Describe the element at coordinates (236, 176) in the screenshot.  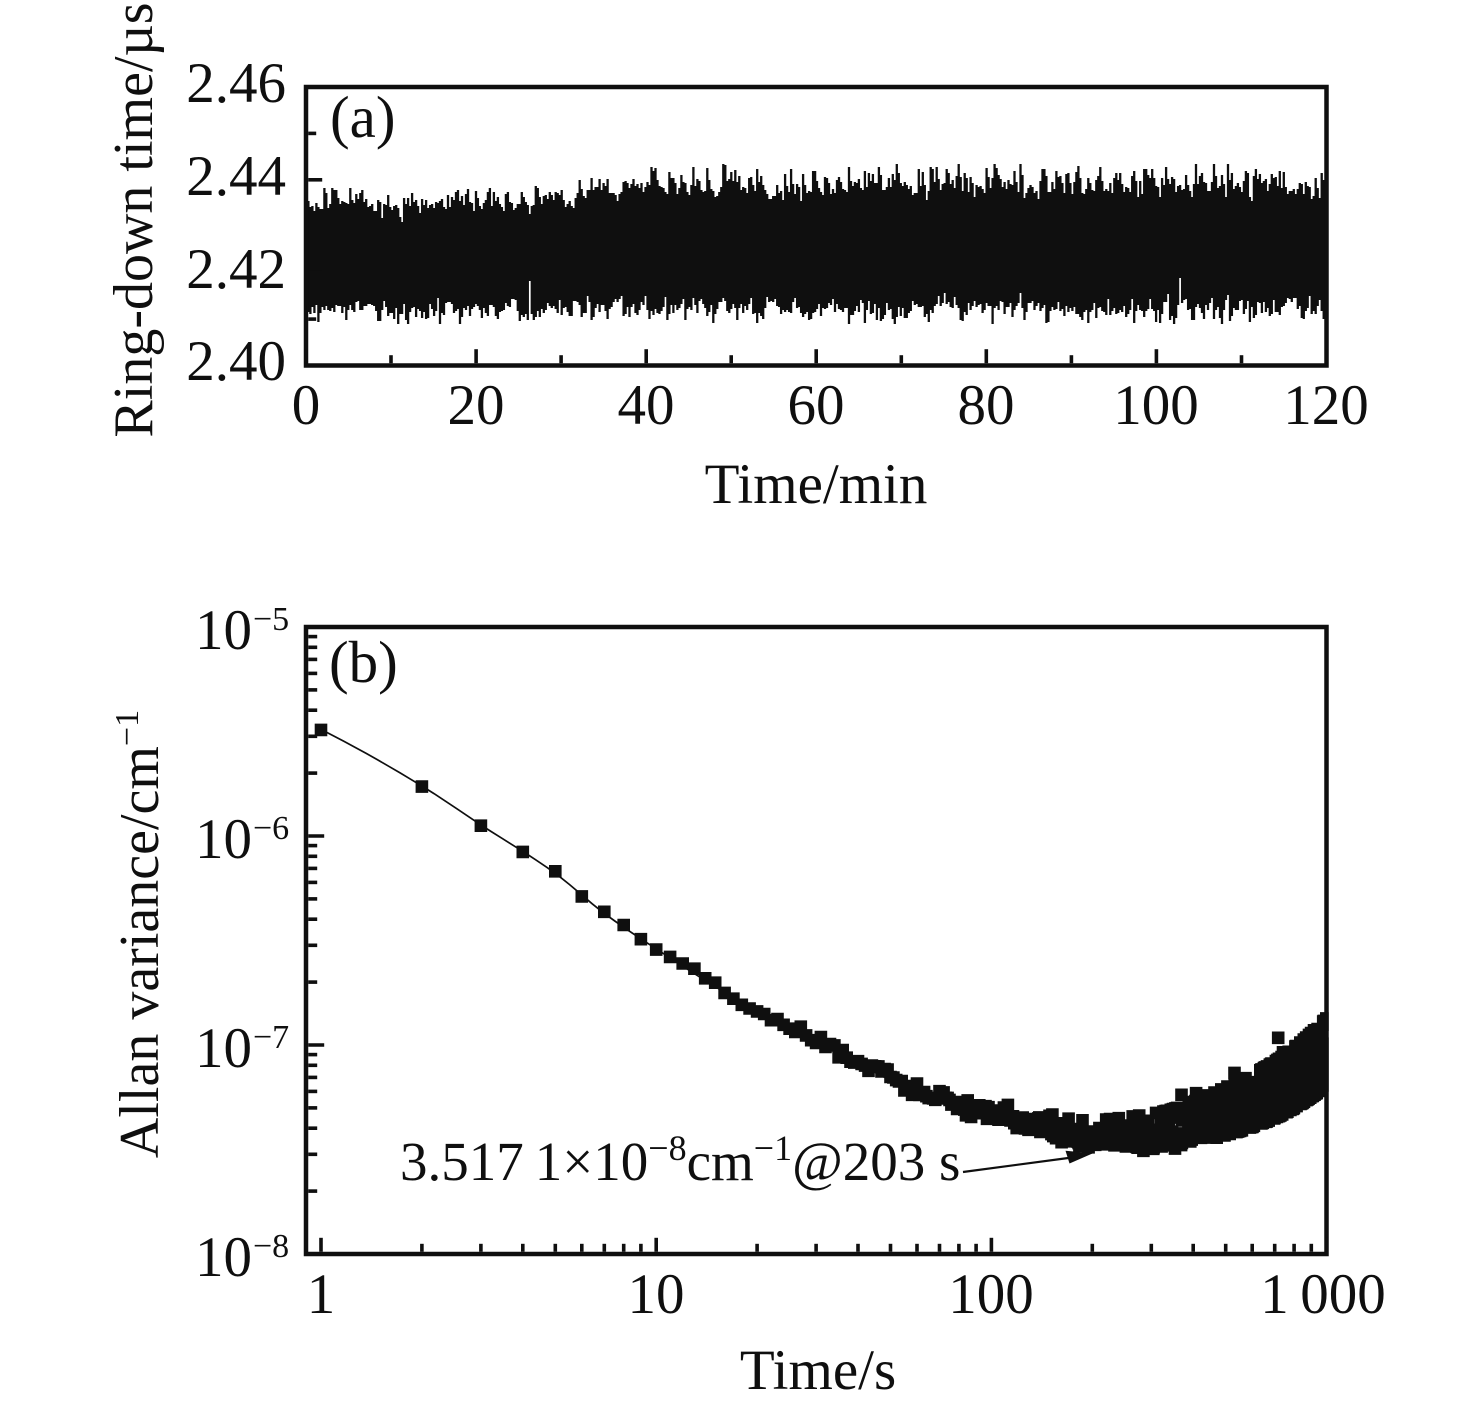
I see `svg-text: 2.44` at that location.